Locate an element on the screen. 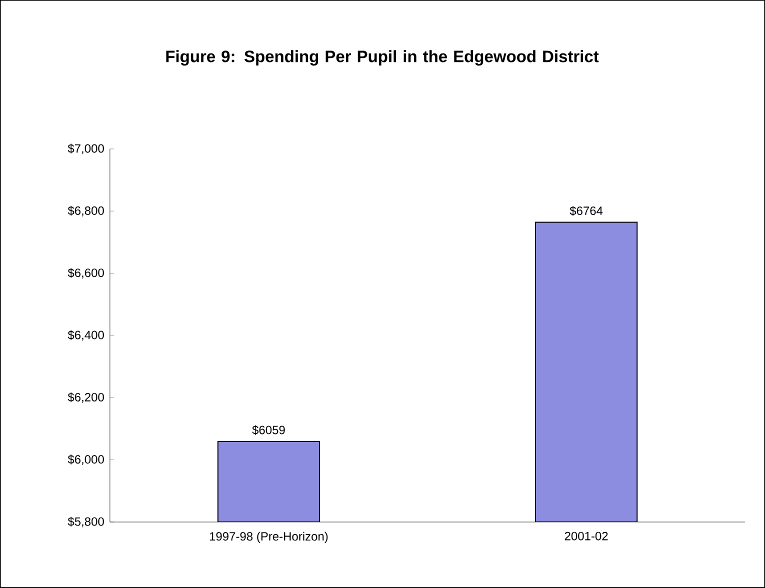  x-tick-label: 1997-98 (Pre-Horizon) is located at coordinates (269, 538).